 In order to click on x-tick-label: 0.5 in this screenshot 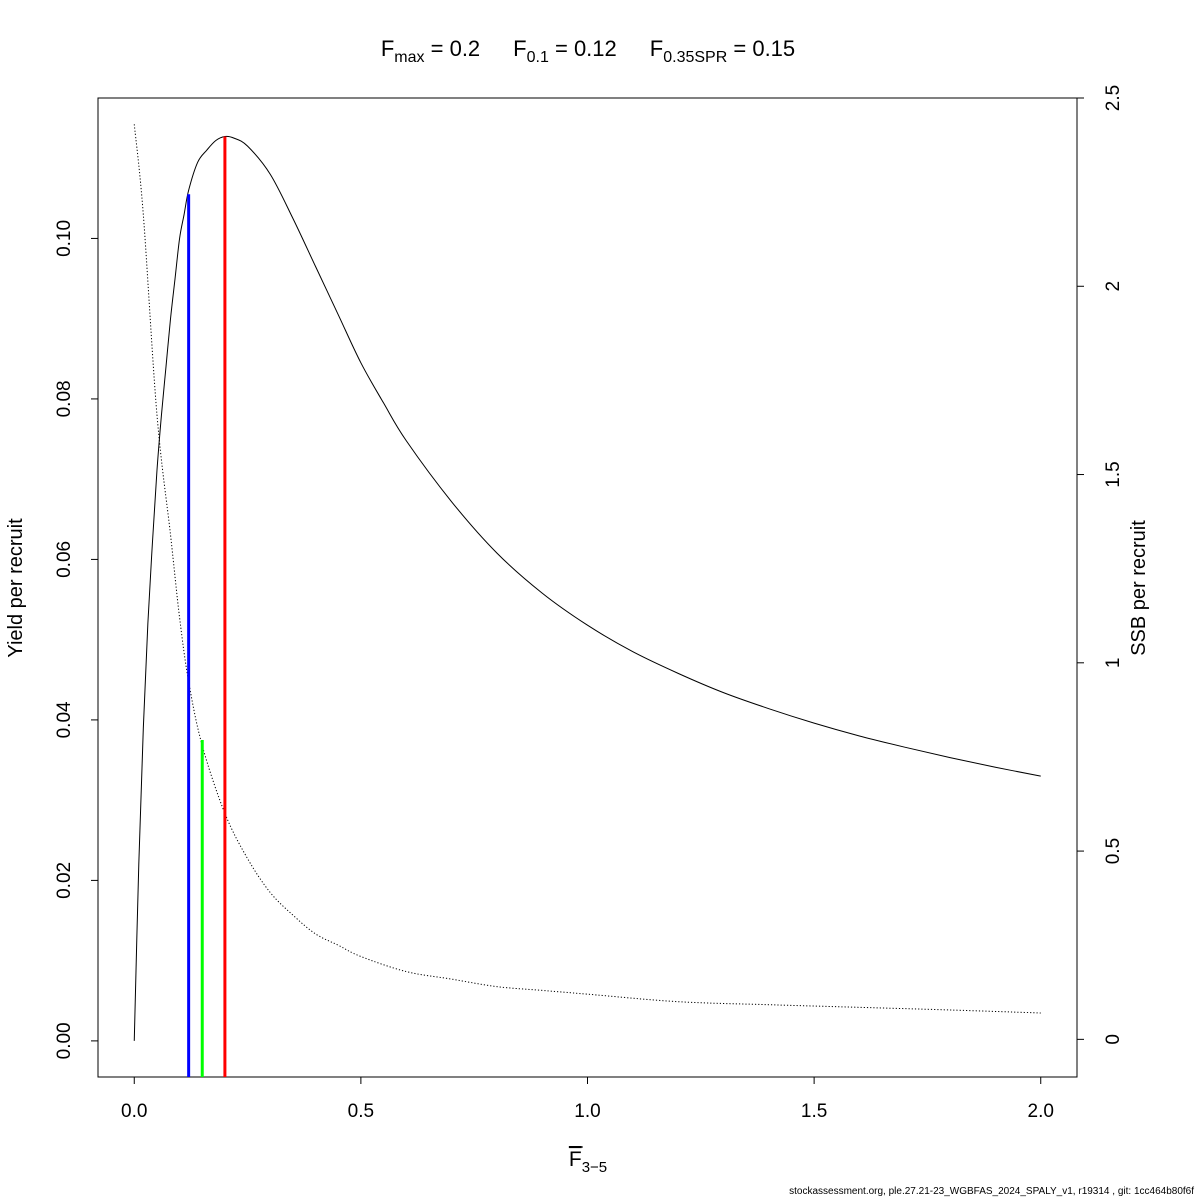, I will do `click(361, 1111)`.